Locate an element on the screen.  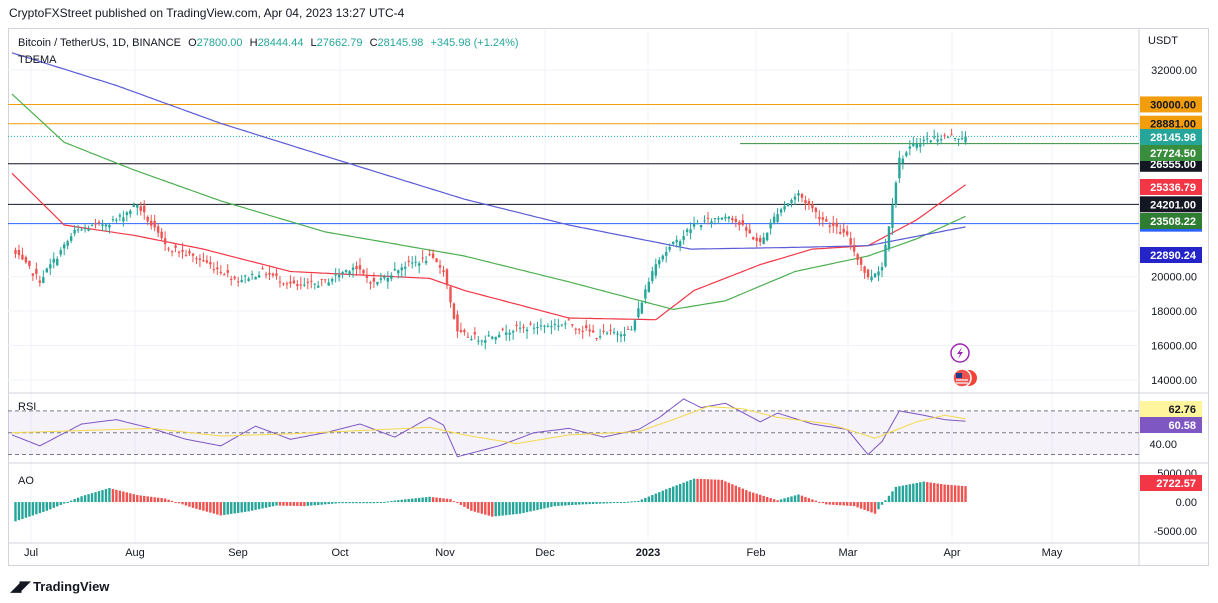
x-tick-label: Sep is located at coordinates (238, 553).